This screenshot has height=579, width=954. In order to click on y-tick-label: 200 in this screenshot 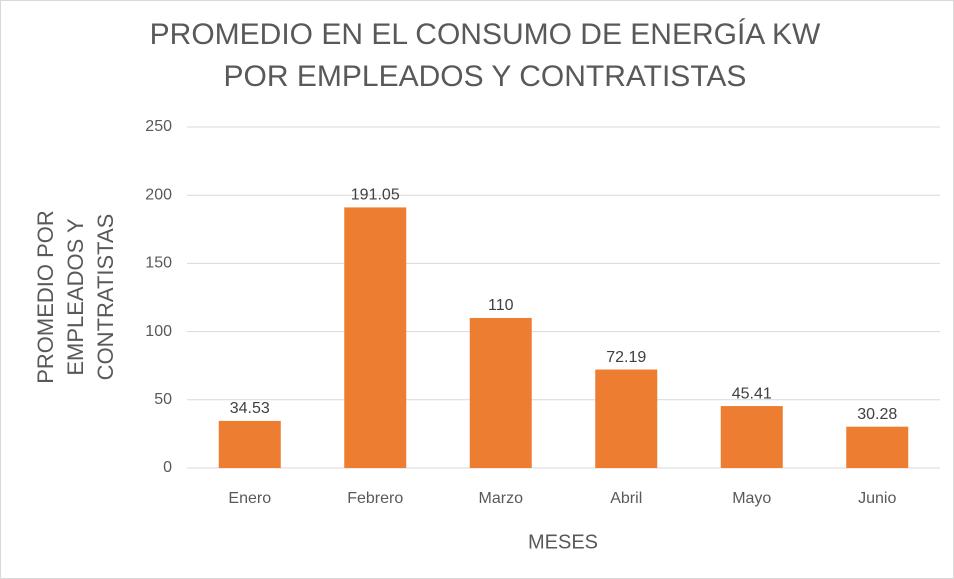, I will do `click(158, 194)`.